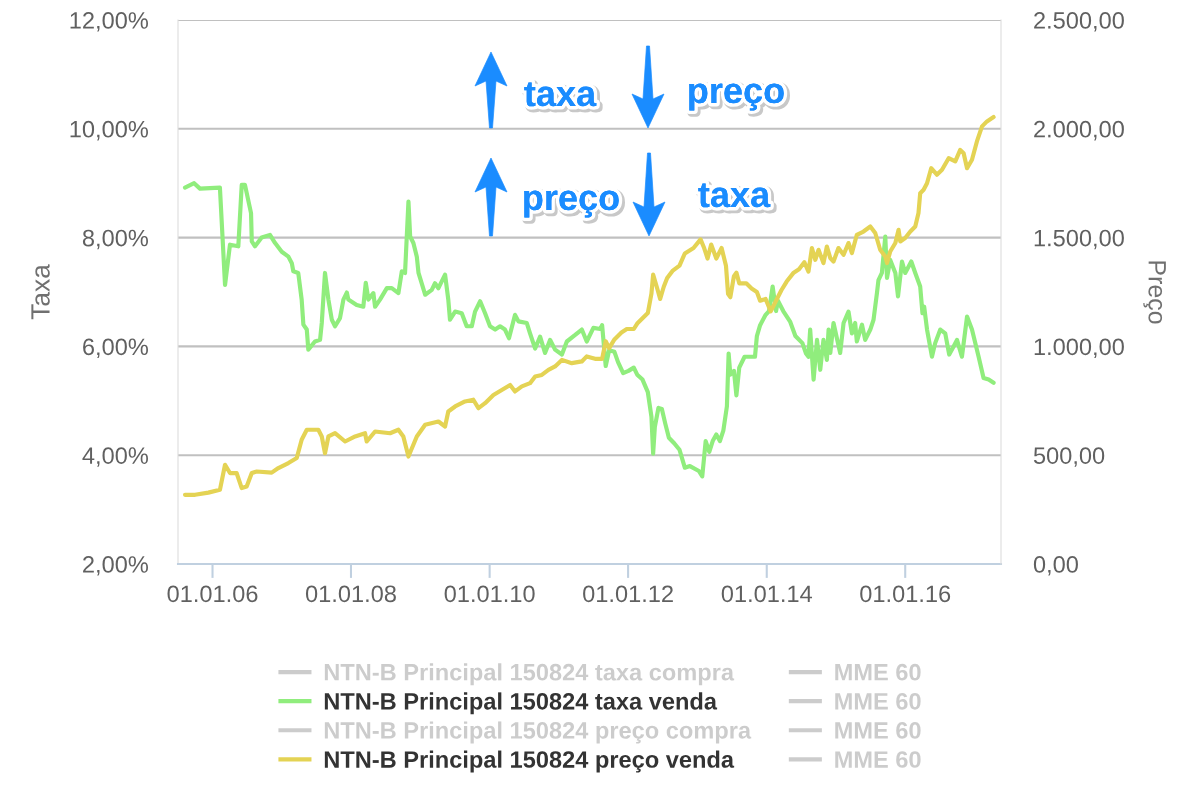 The height and width of the screenshot is (800, 1200). What do you see at coordinates (212, 594) in the screenshot?
I see `x-tick-label: 01.01.06` at bounding box center [212, 594].